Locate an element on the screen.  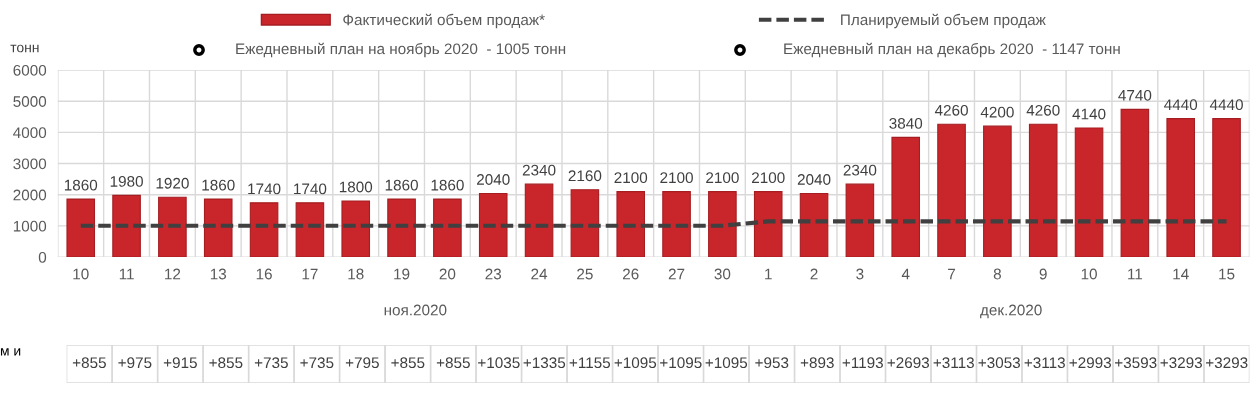
x-tick-label: 13 is located at coordinates (218, 274).